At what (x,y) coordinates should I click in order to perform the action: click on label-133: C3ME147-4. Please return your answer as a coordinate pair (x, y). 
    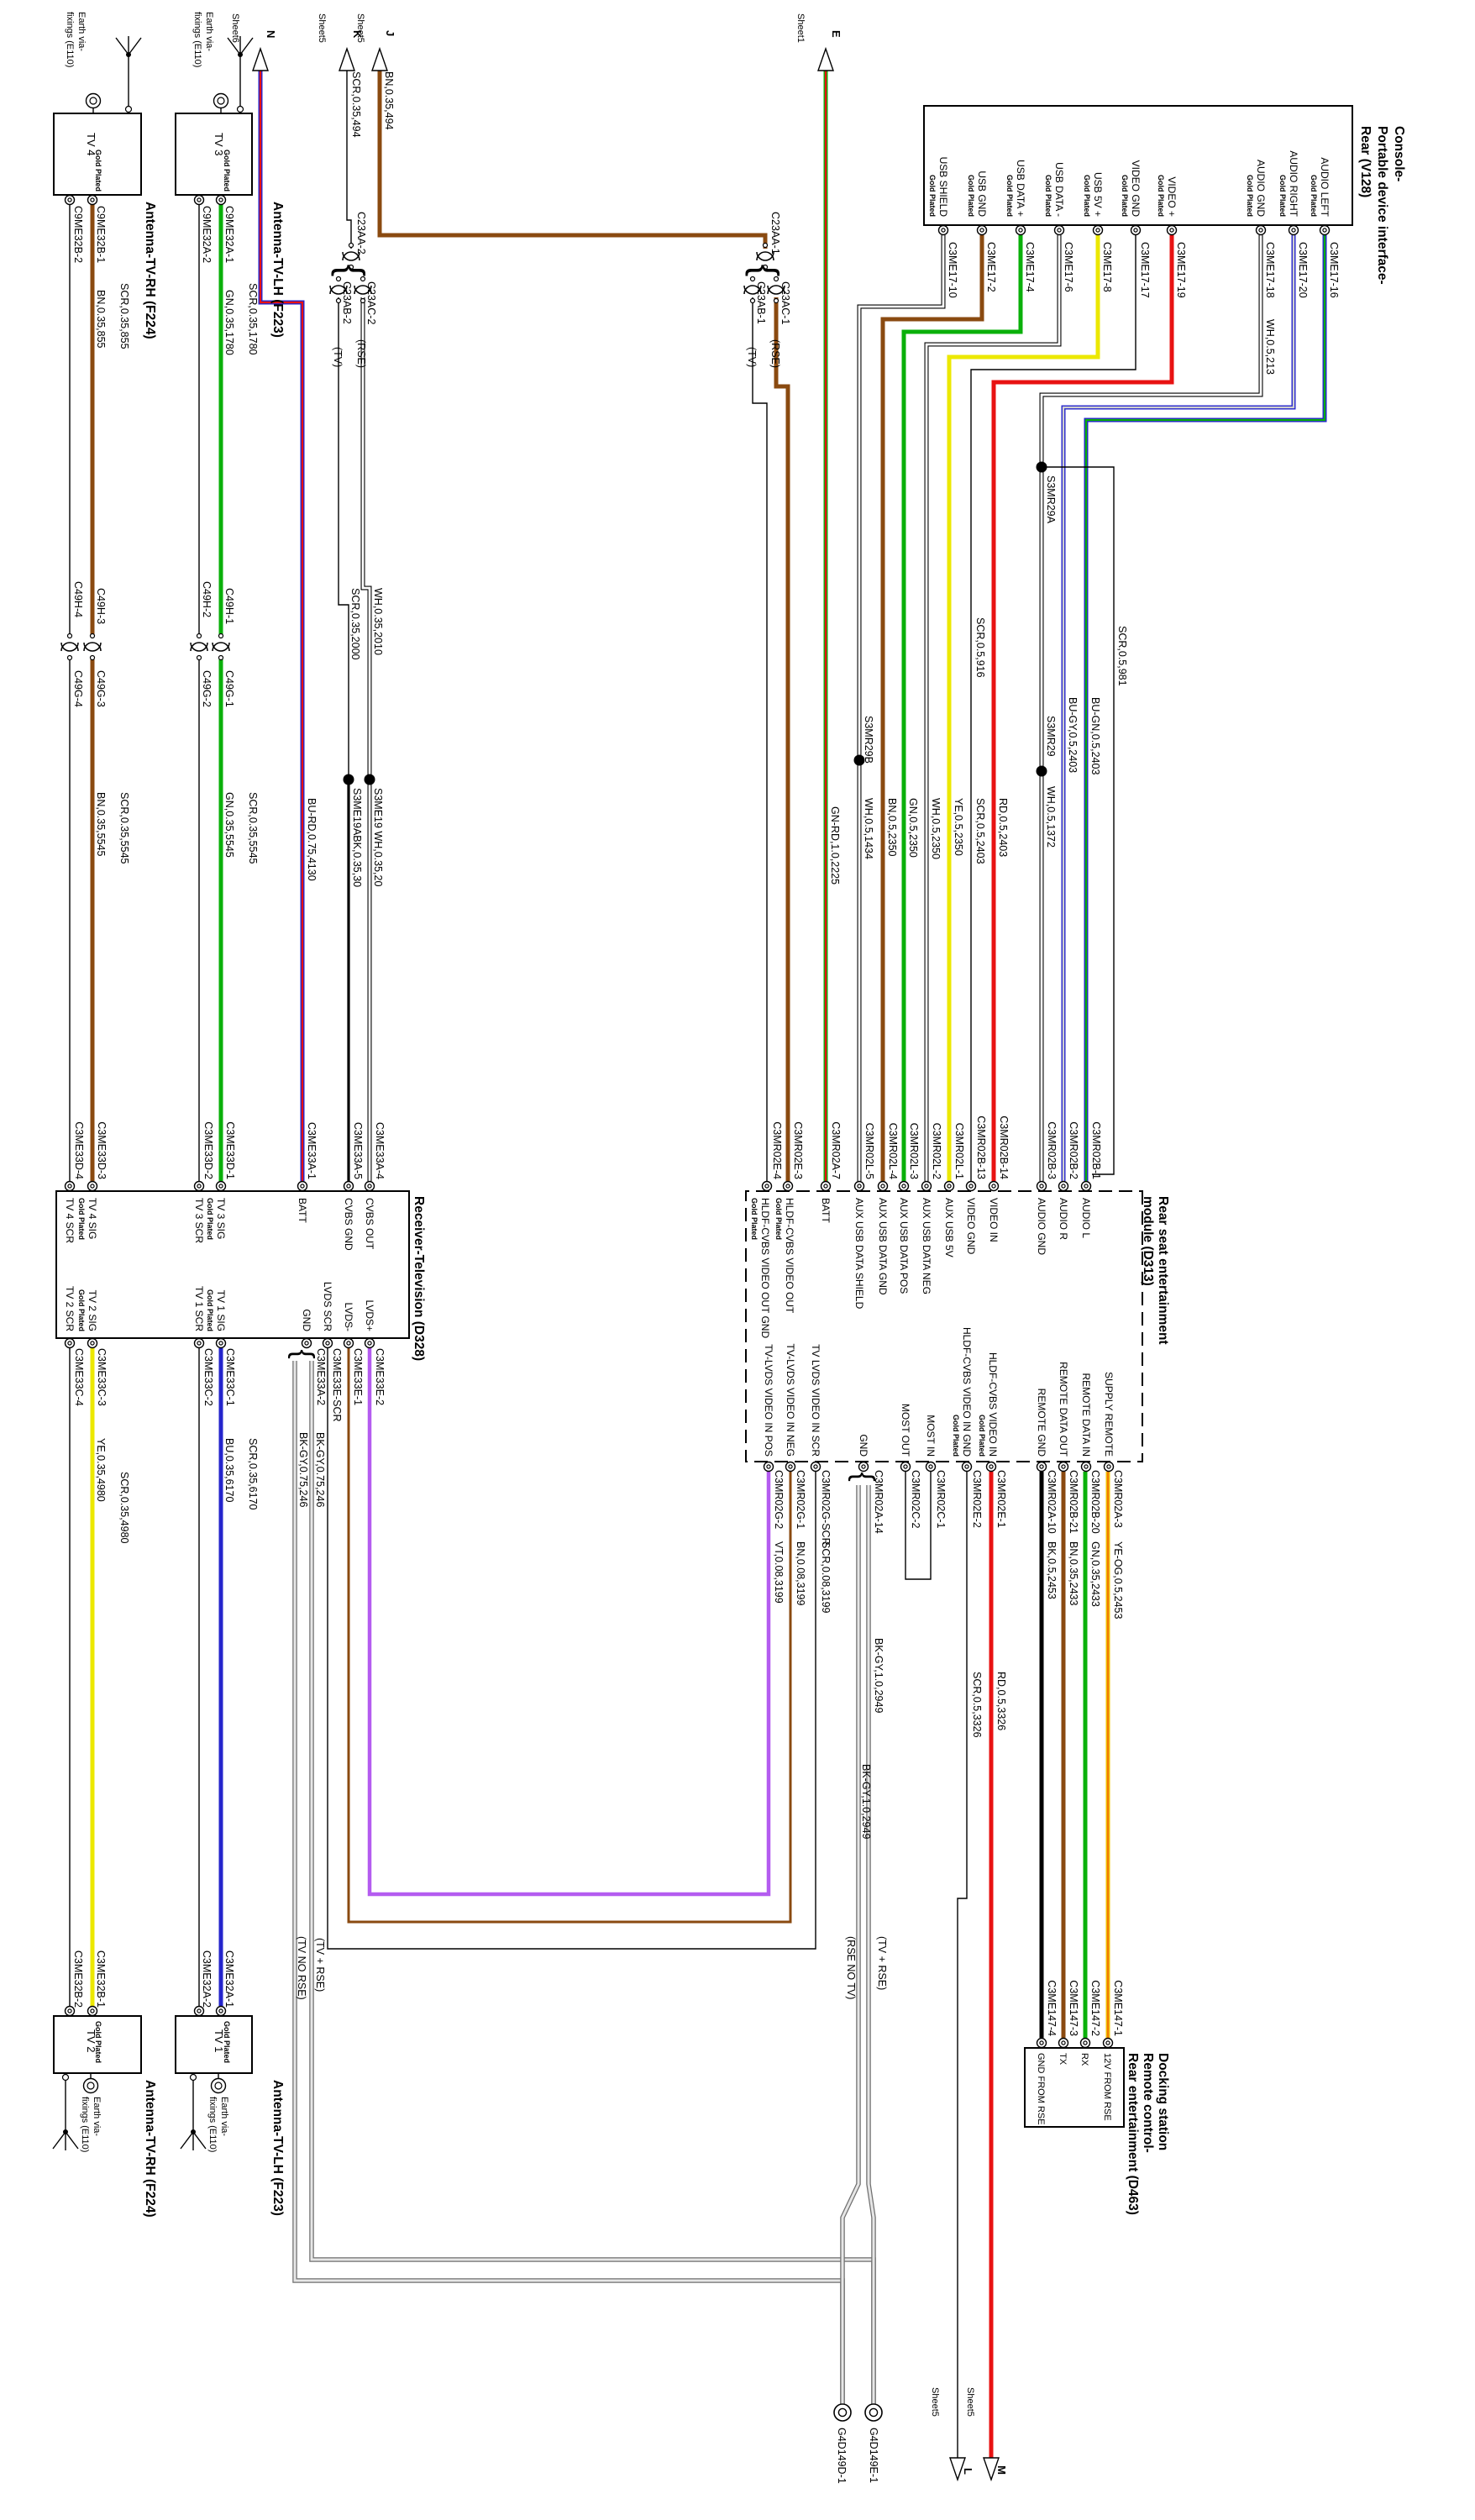
    Looking at the image, I should click on (1052, 2008).